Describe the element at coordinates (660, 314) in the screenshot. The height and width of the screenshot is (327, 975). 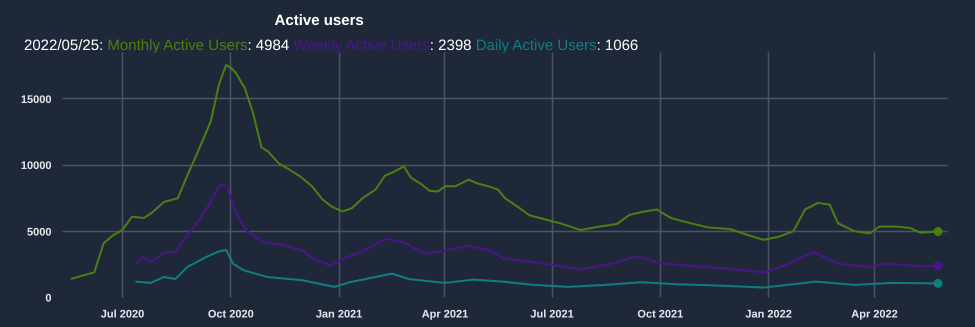
I see `x-tick-label: Oct 2021` at that location.